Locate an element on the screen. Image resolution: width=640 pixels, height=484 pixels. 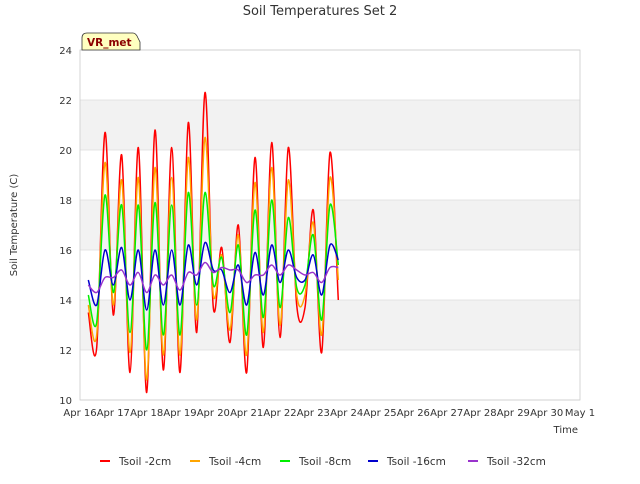
x-tick-label: Apr 24 is located at coordinates (346, 413).